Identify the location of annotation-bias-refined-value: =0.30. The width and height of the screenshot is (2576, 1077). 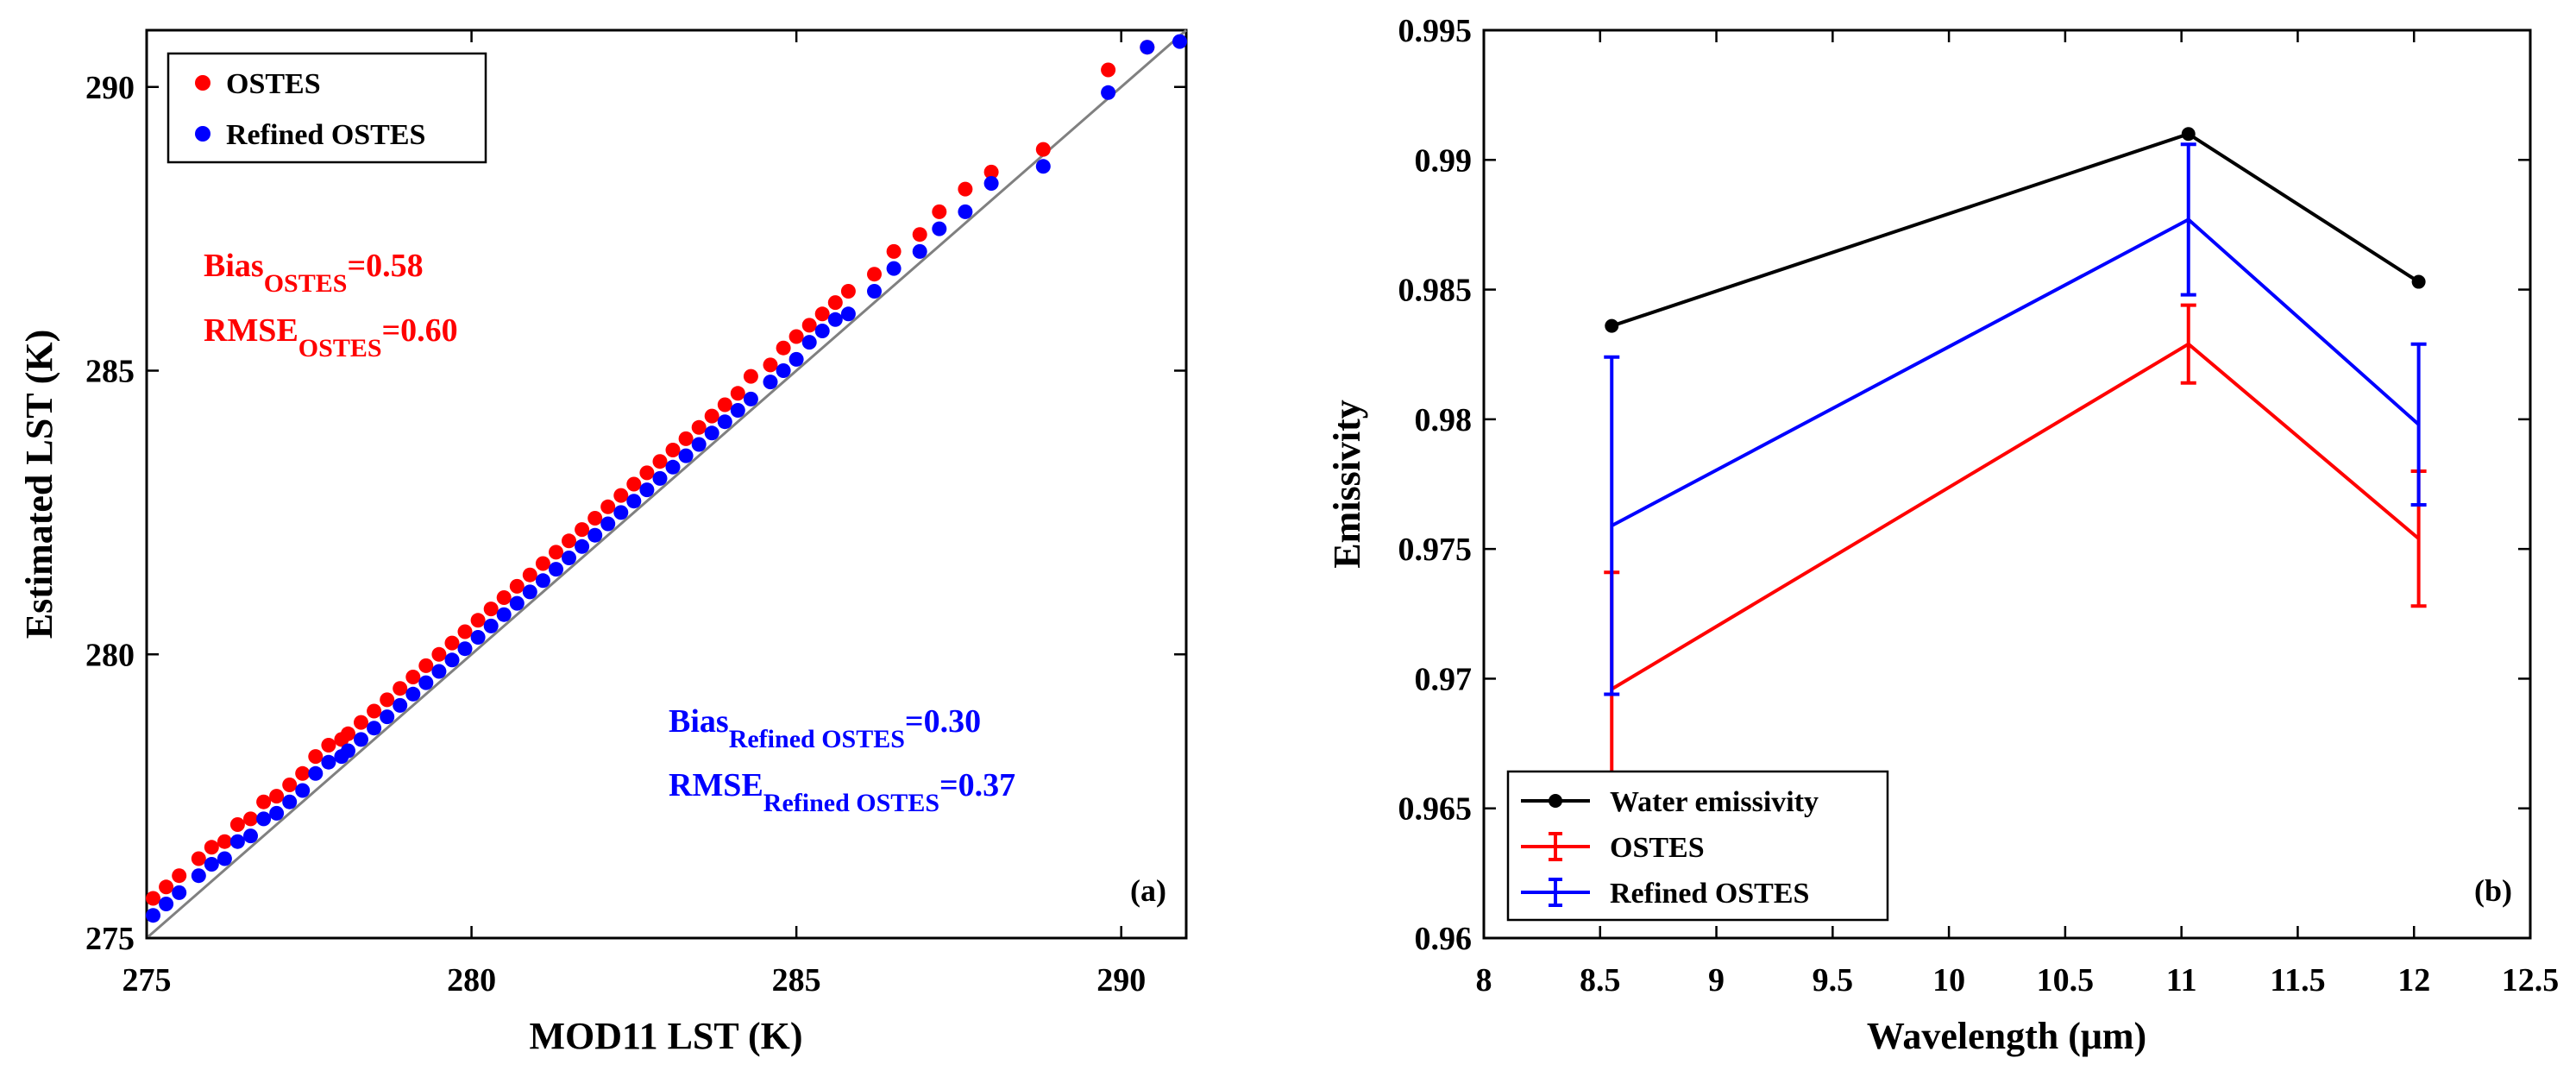
(943, 721).